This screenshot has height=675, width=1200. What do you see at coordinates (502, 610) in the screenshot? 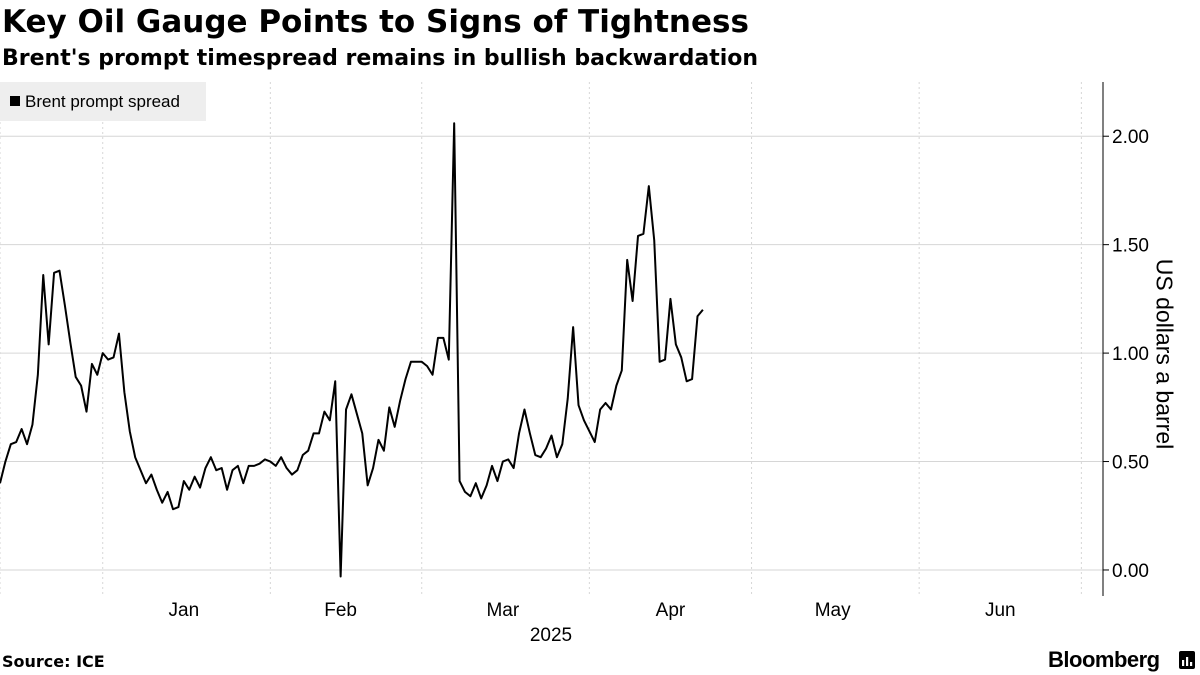
I see `x-tick-label: Mar` at bounding box center [502, 610].